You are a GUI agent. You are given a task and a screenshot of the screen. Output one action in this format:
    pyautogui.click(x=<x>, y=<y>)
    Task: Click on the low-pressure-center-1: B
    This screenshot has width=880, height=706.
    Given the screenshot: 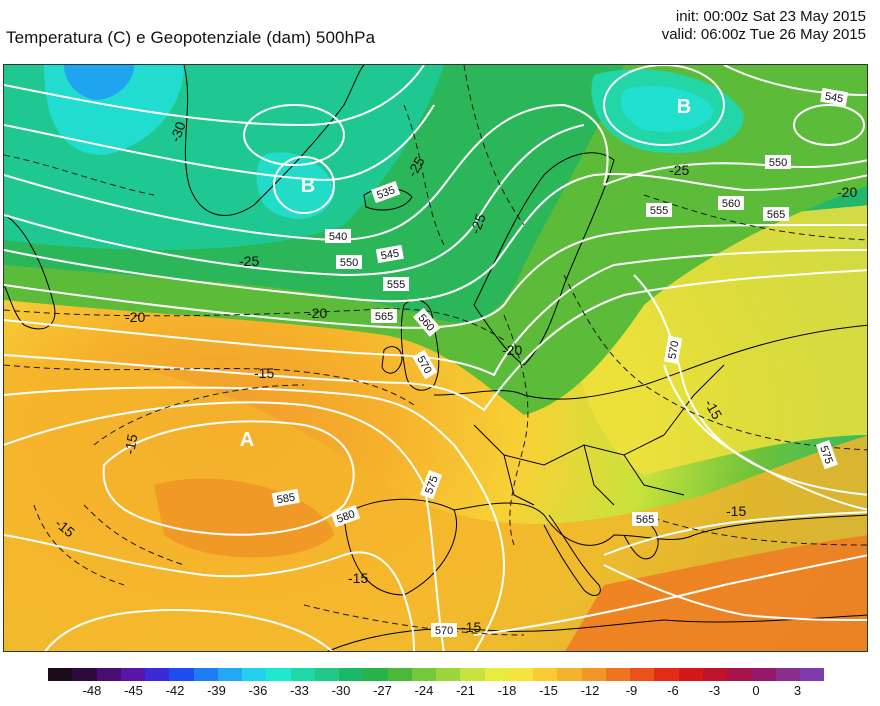 What is the action you would take?
    pyautogui.click(x=308, y=186)
    